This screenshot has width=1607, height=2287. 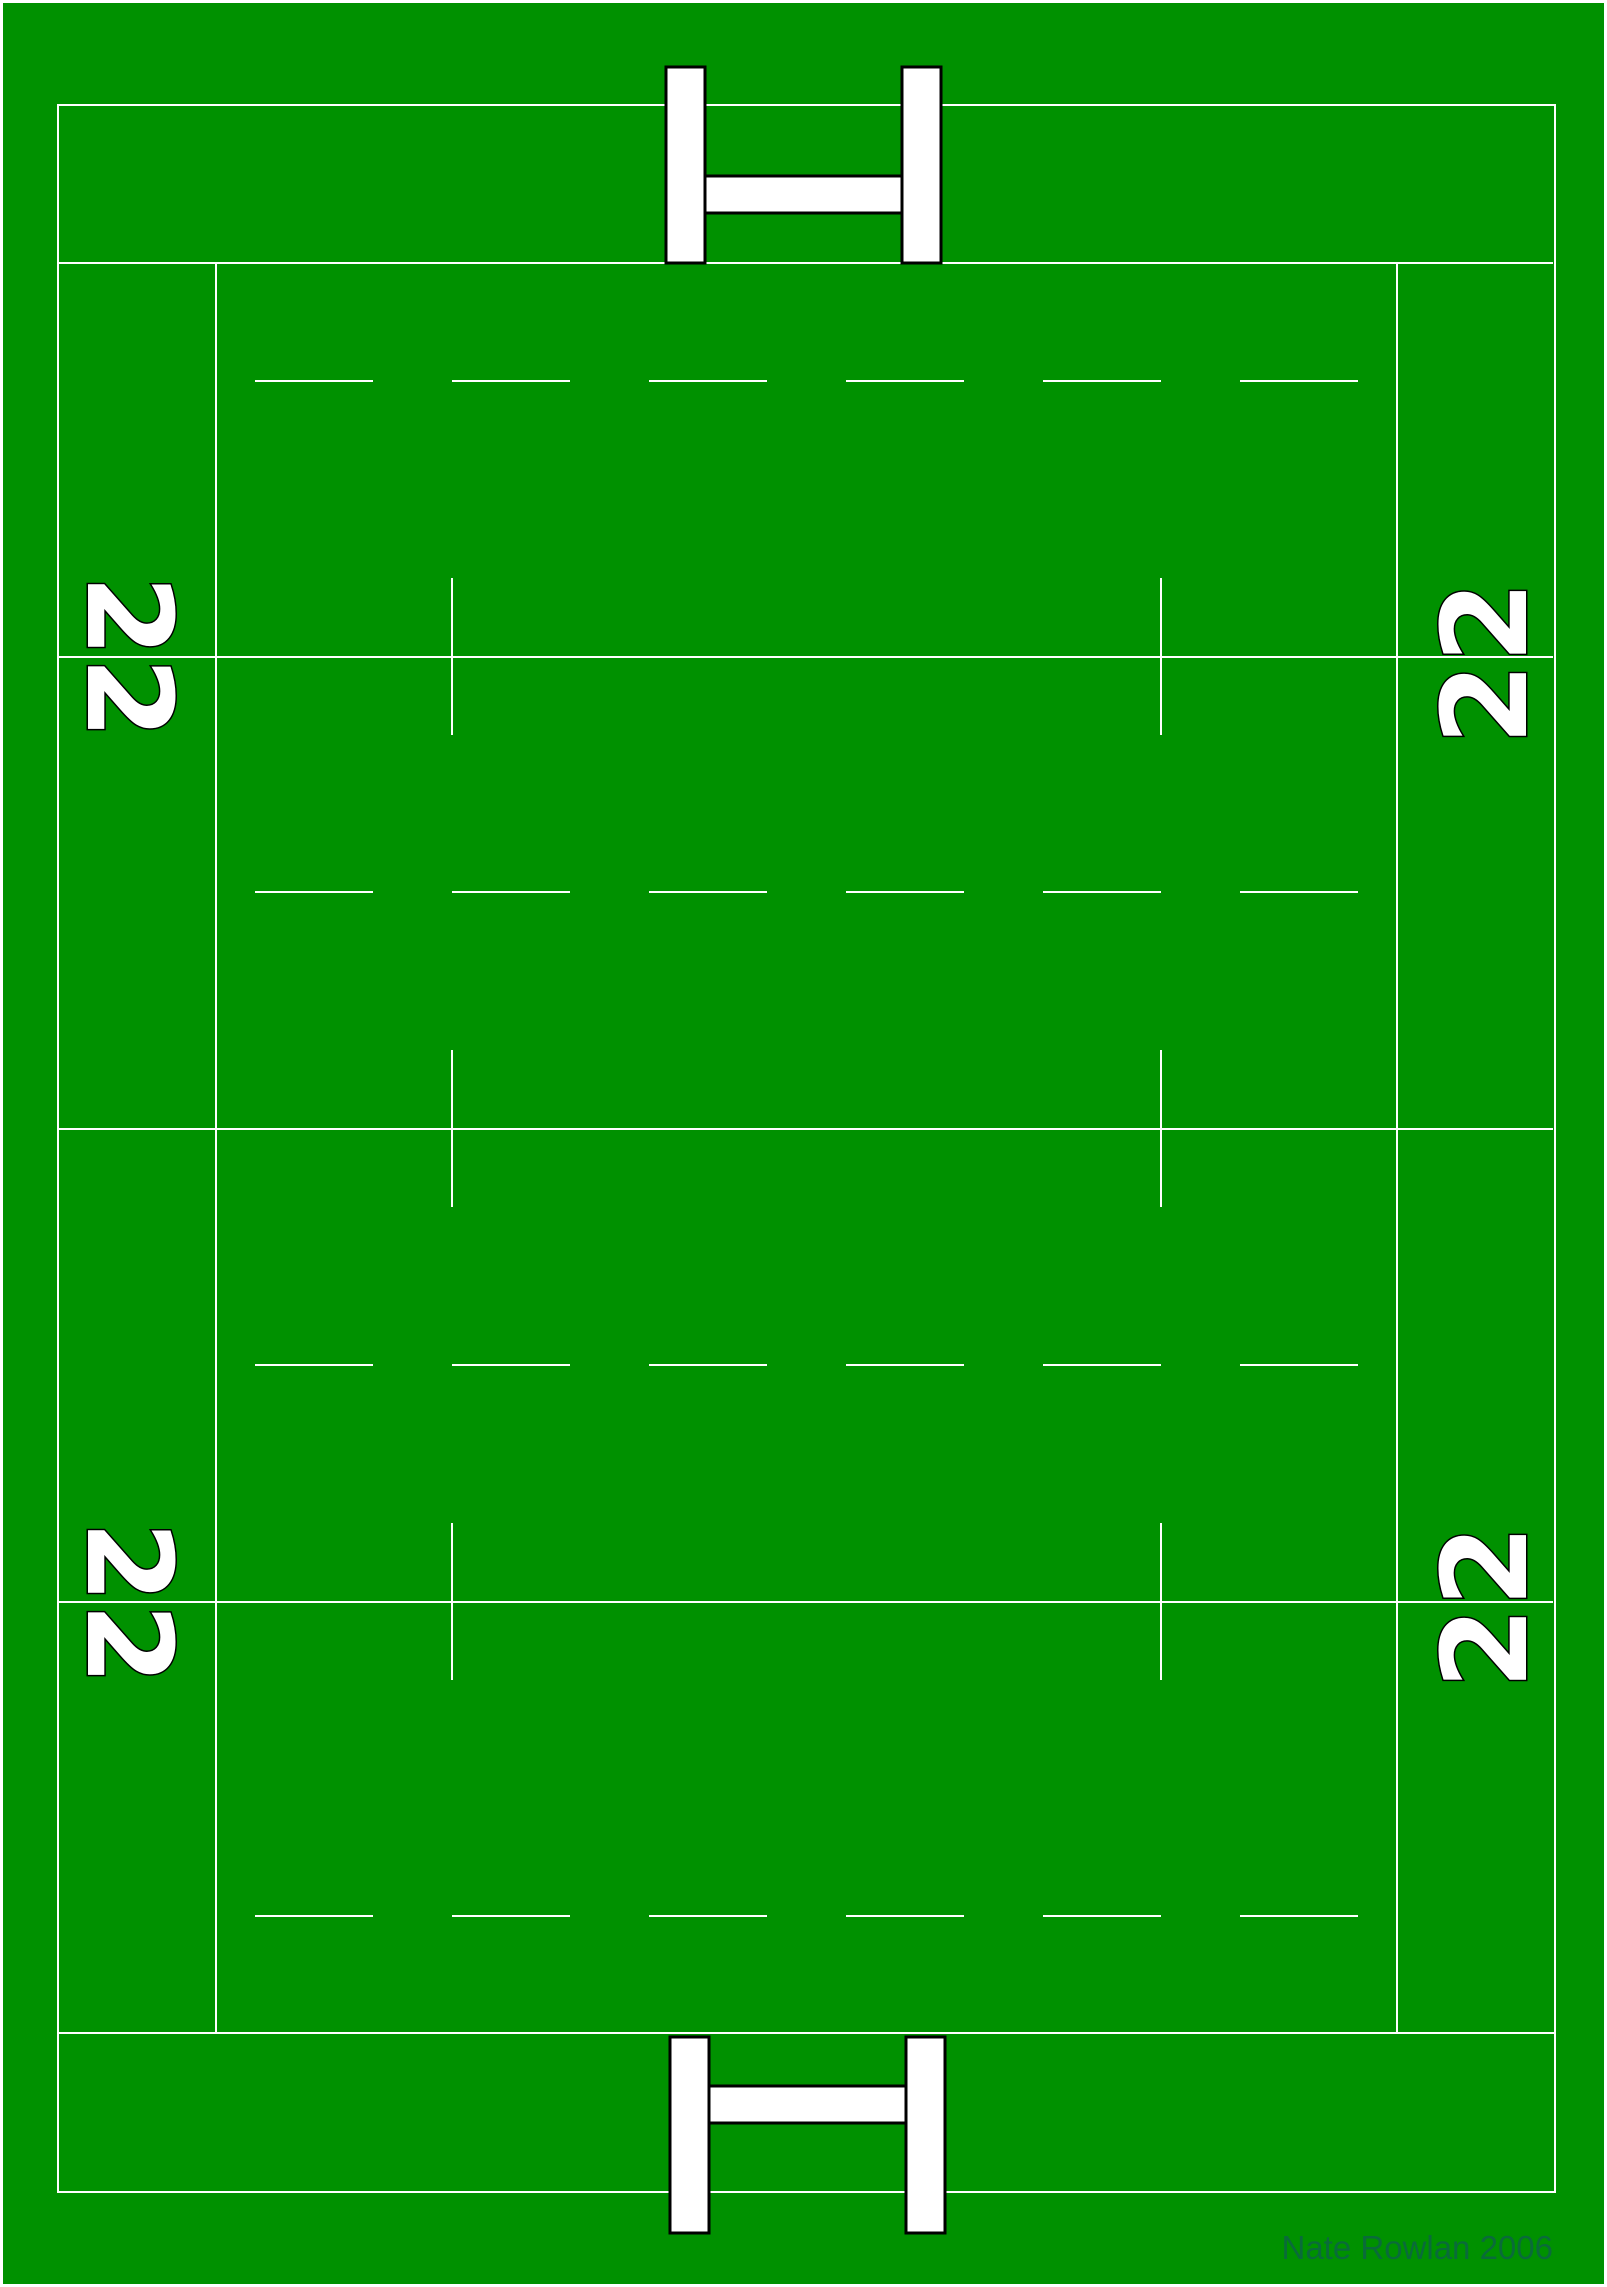 What do you see at coordinates (129, 657) in the screenshot?
I see `zone-label-top-left: 22` at bounding box center [129, 657].